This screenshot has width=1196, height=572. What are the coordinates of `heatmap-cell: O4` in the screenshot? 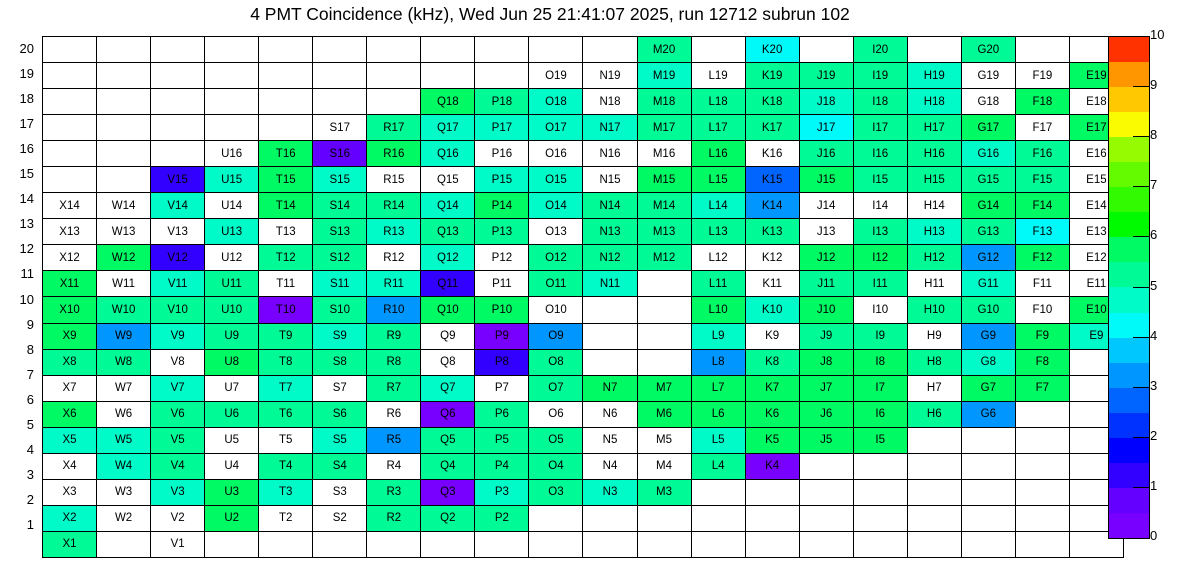 It's located at (556, 466).